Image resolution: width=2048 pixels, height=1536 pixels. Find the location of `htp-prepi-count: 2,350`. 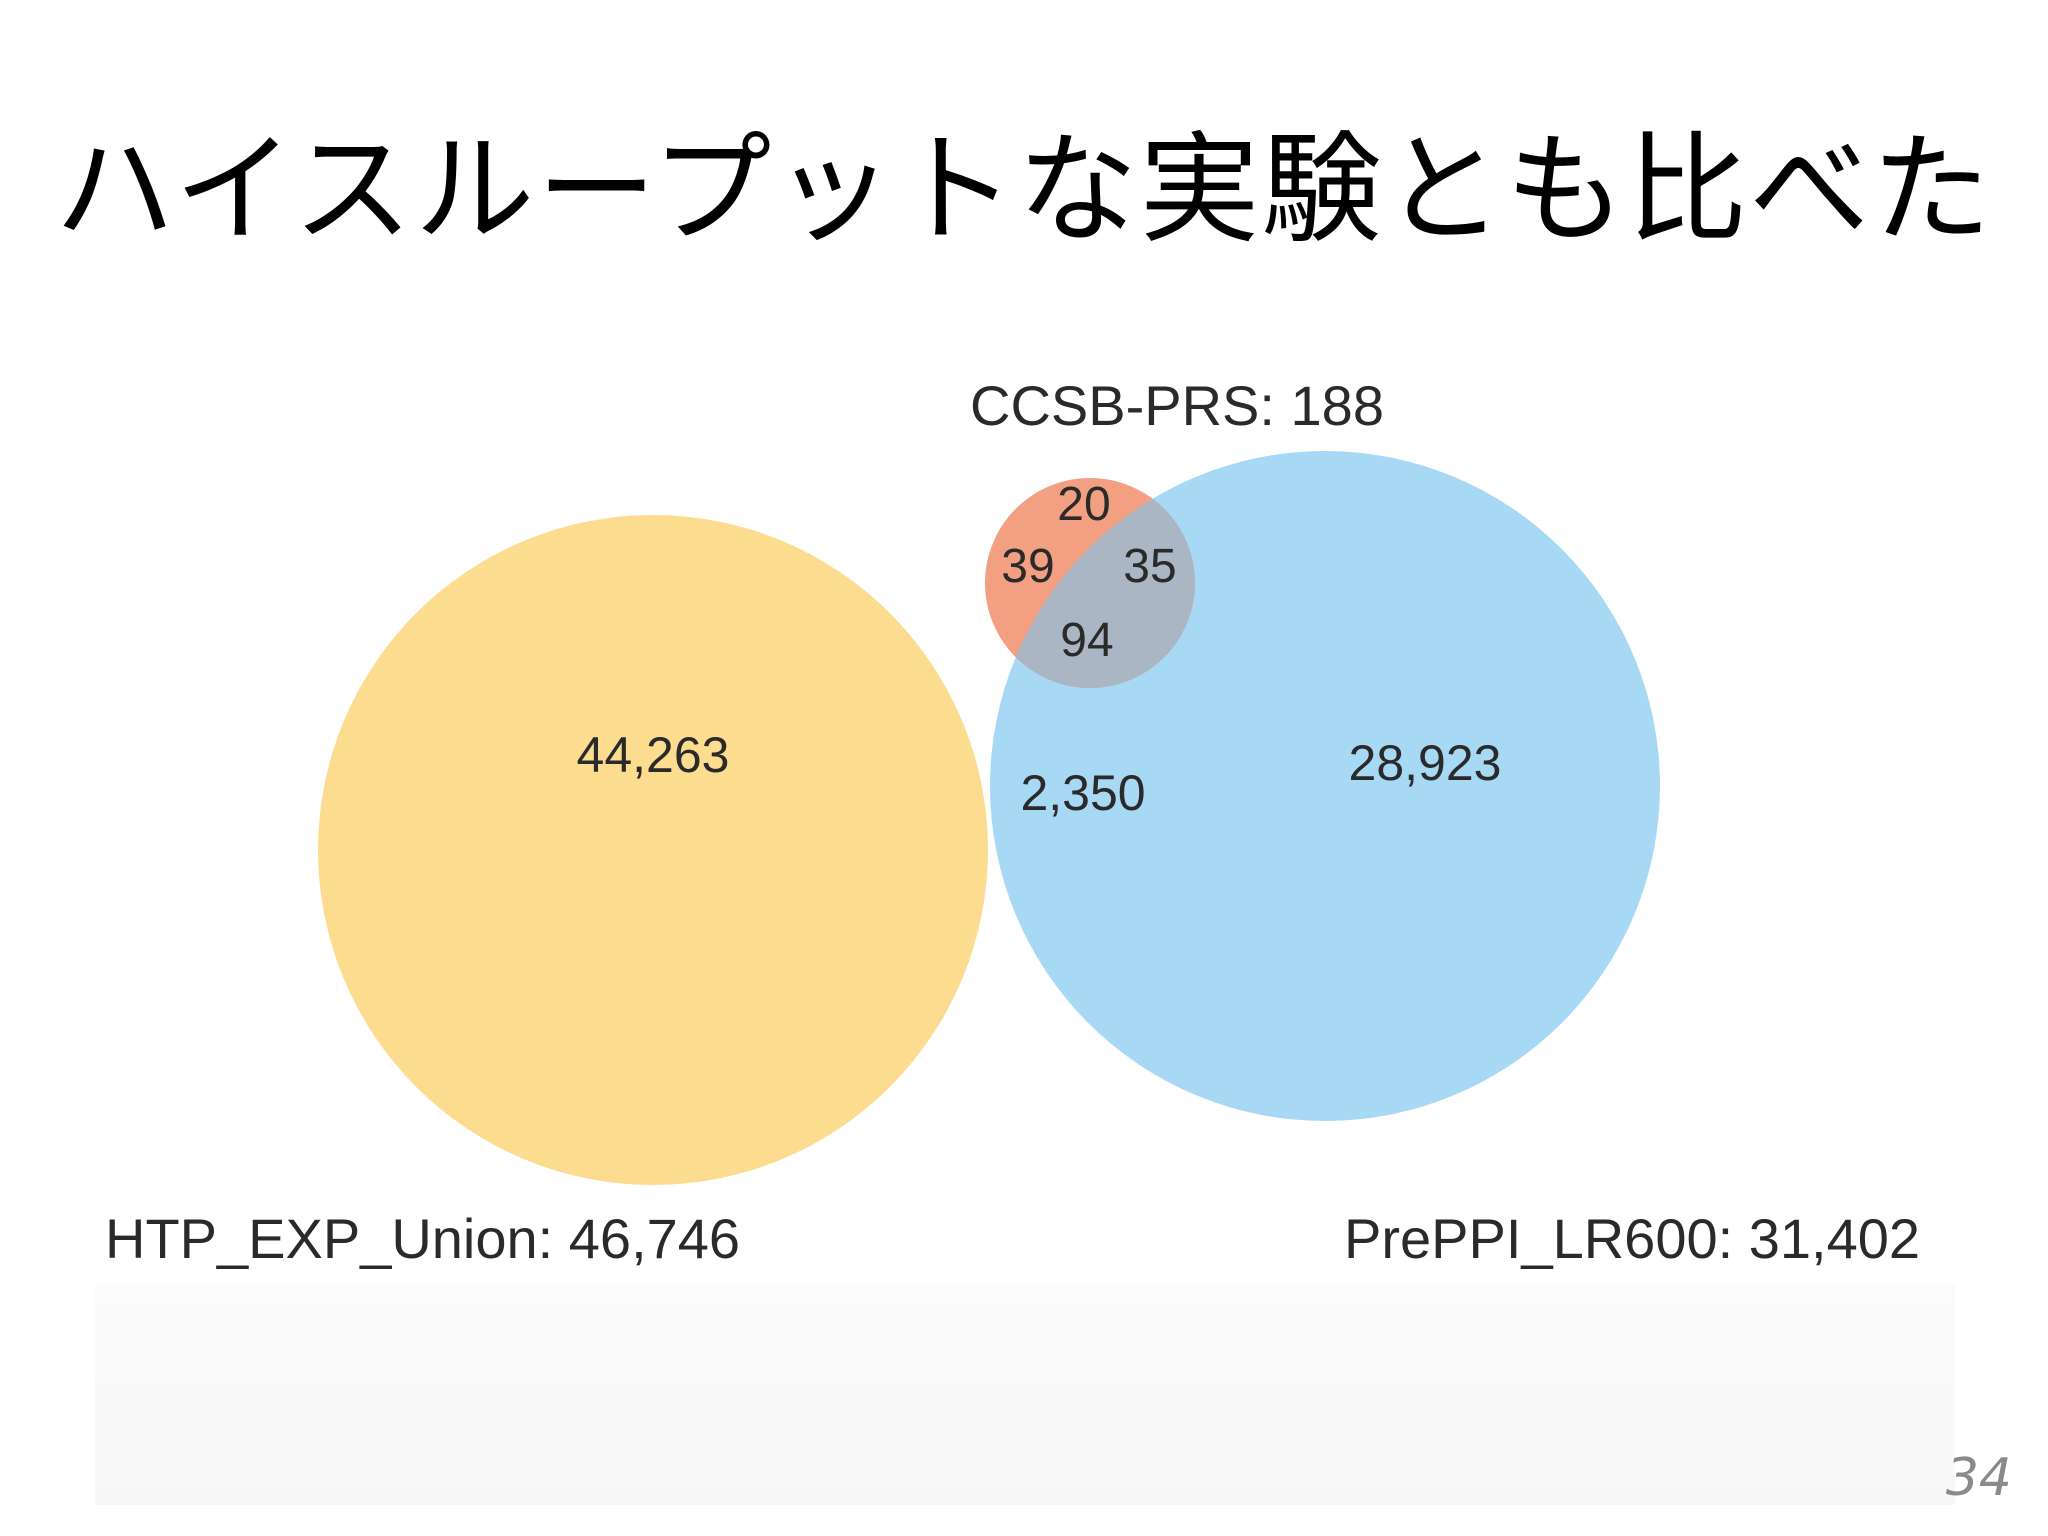

htp-prepi-count: 2,350 is located at coordinates (1082, 793).